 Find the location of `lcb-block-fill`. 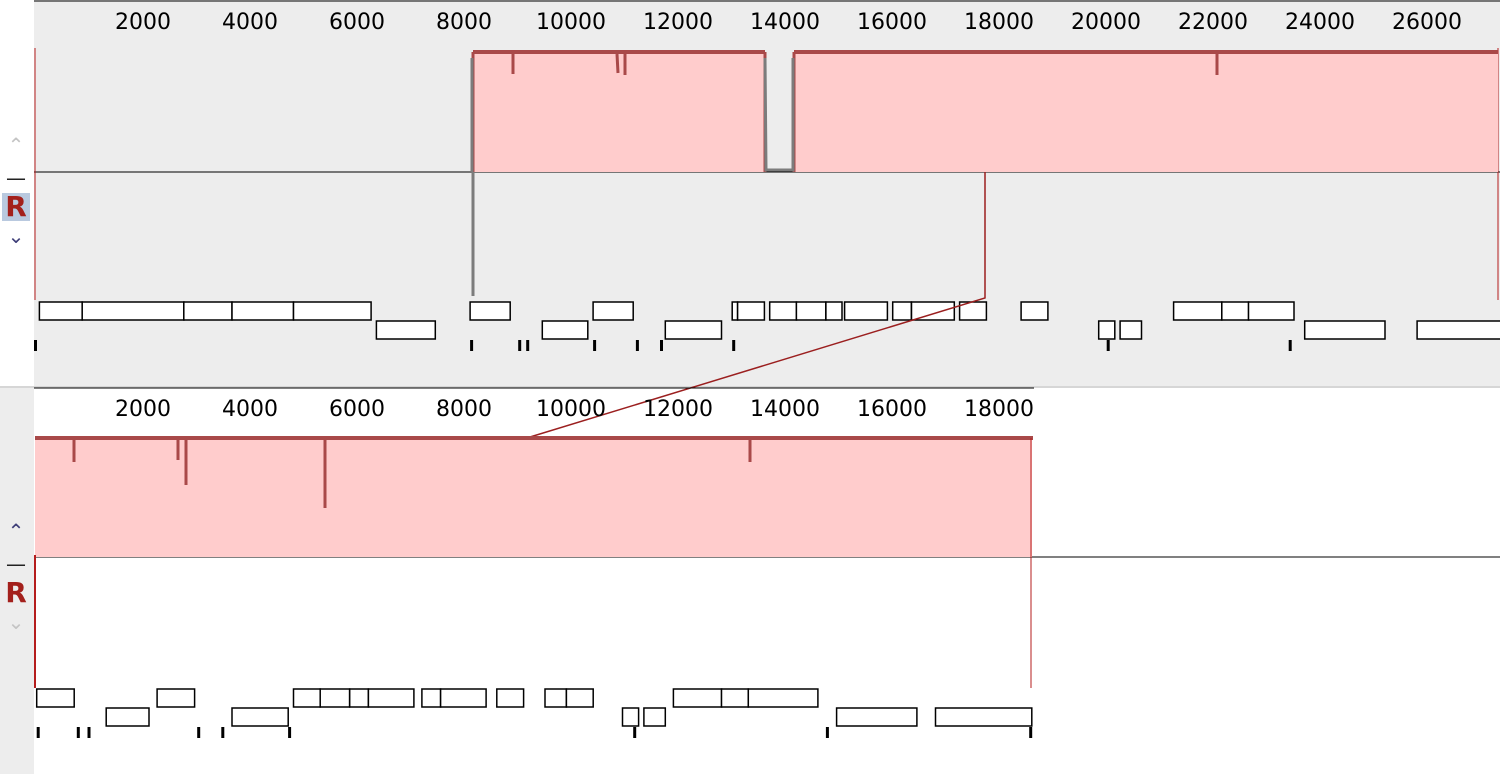

lcb-block-fill is located at coordinates (533, 497).